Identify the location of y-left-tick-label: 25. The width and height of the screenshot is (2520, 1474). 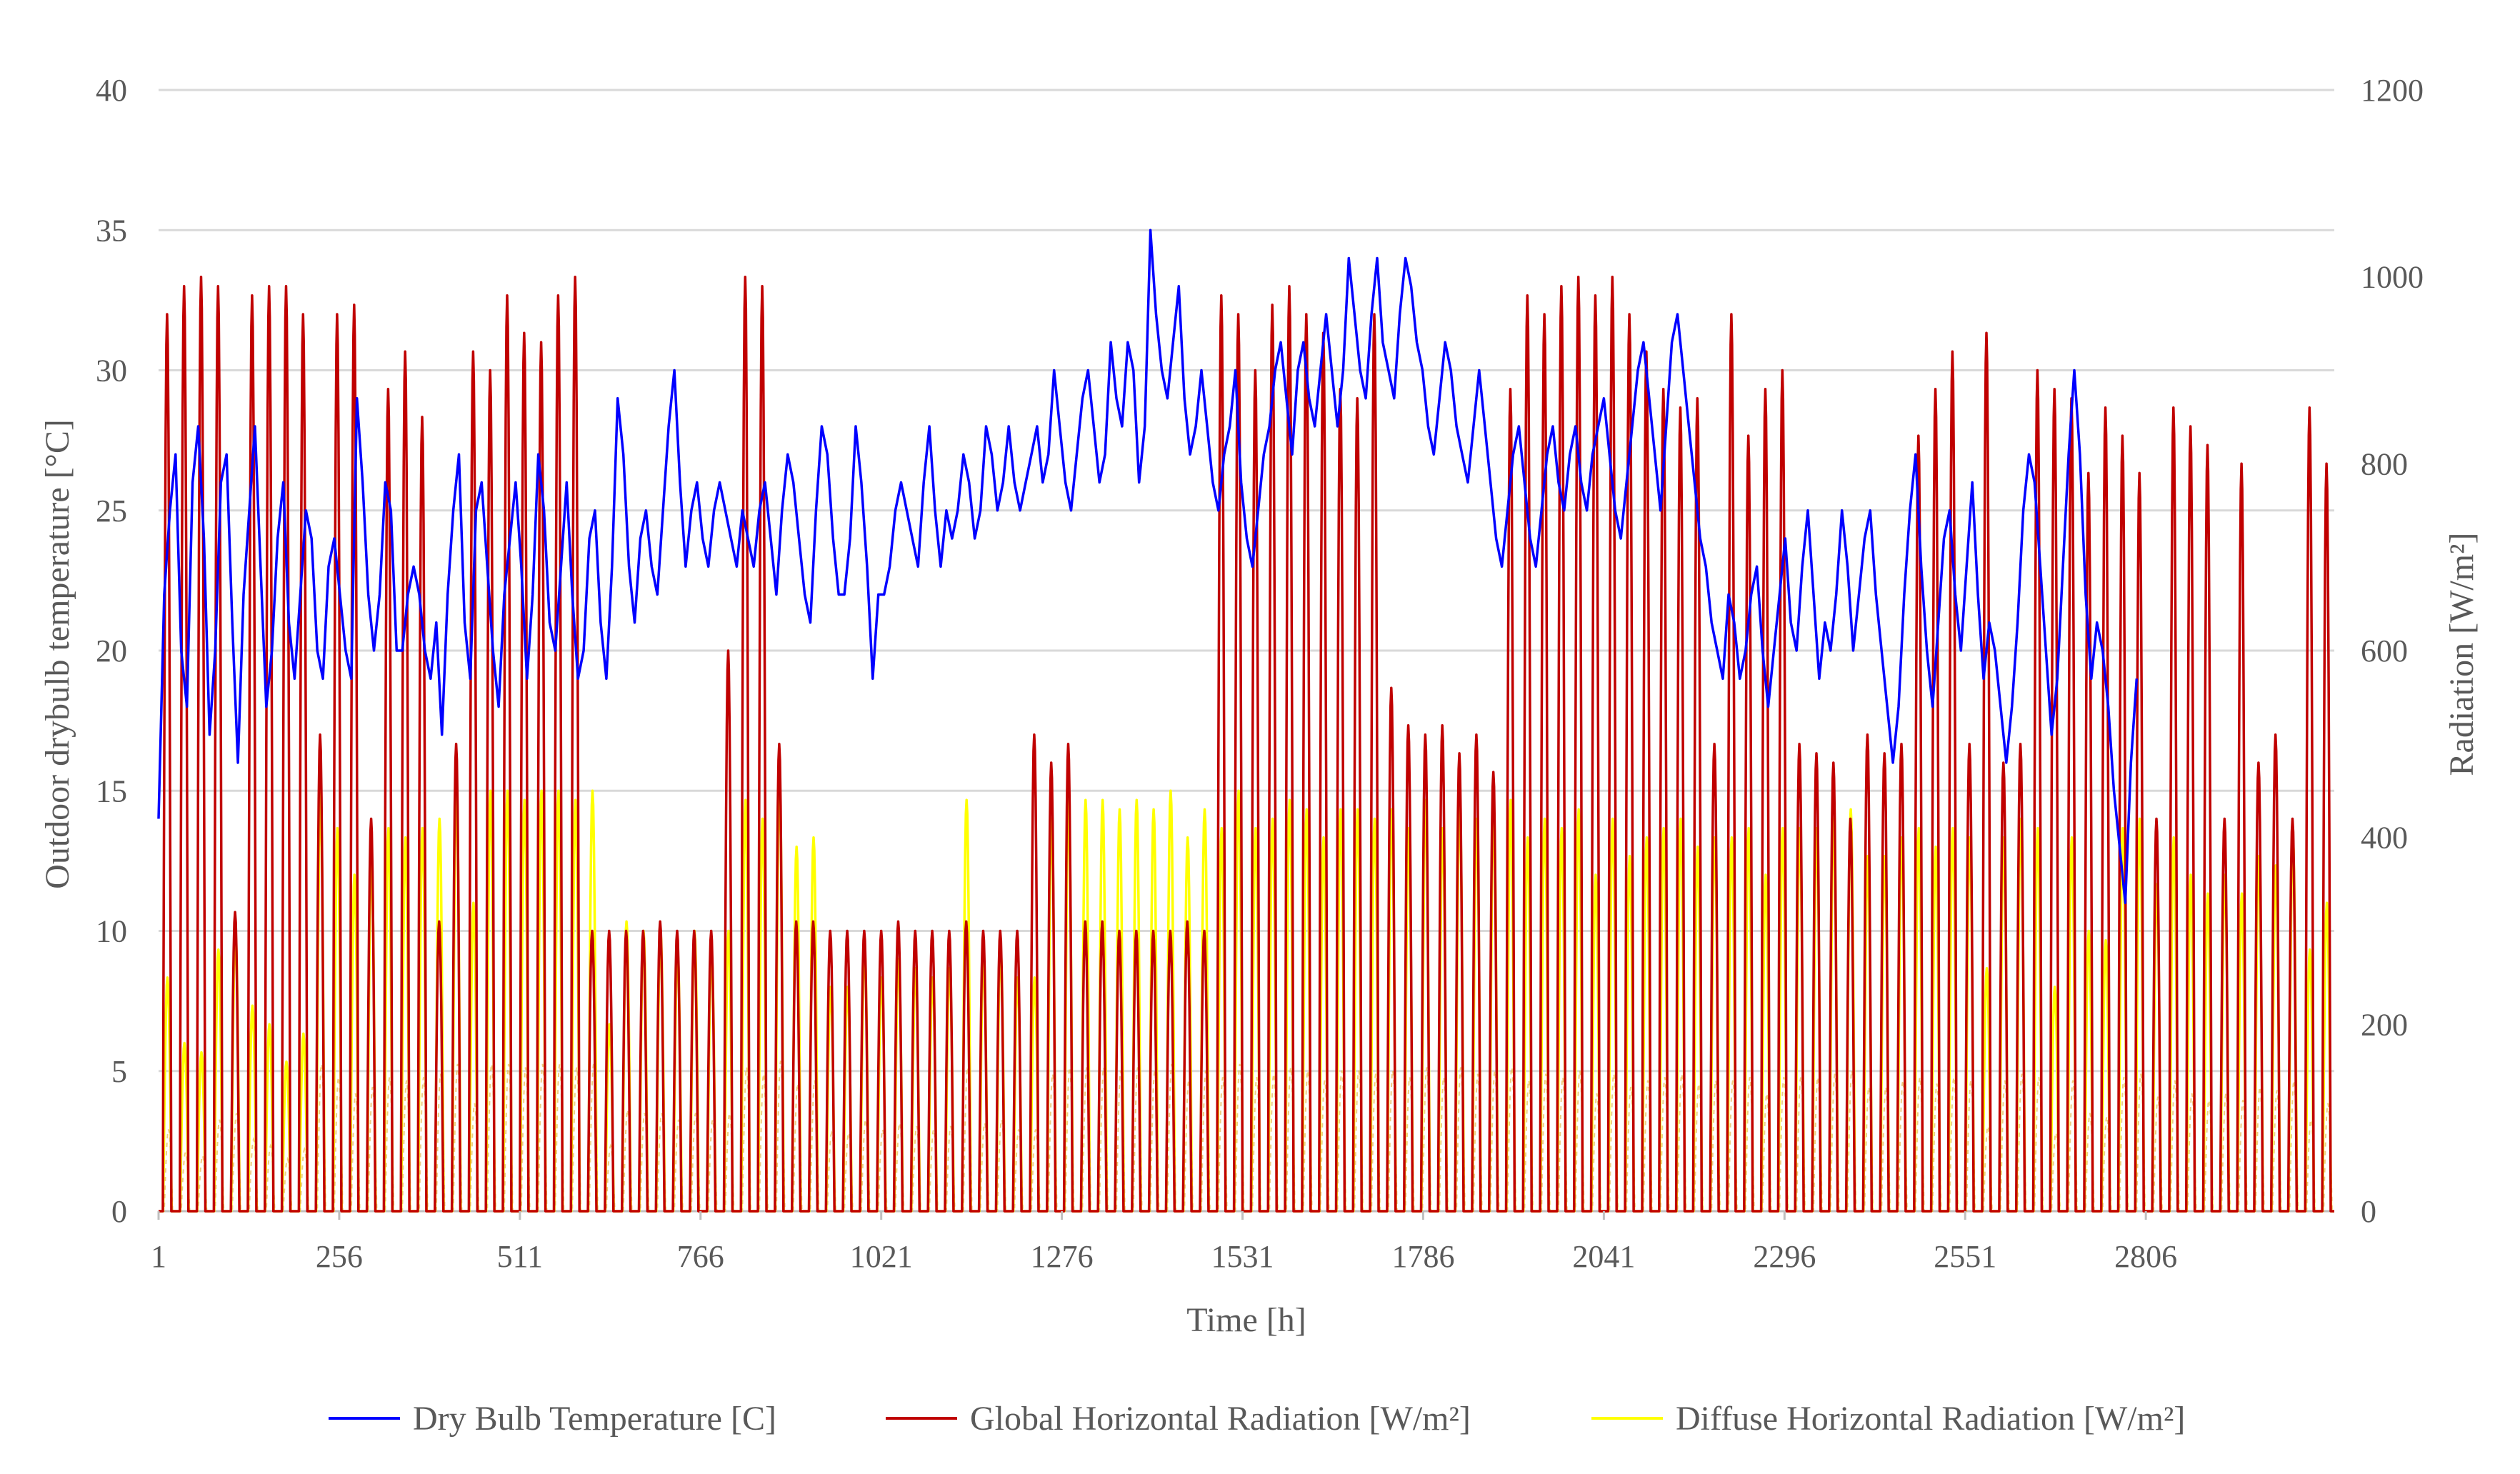
(111, 511).